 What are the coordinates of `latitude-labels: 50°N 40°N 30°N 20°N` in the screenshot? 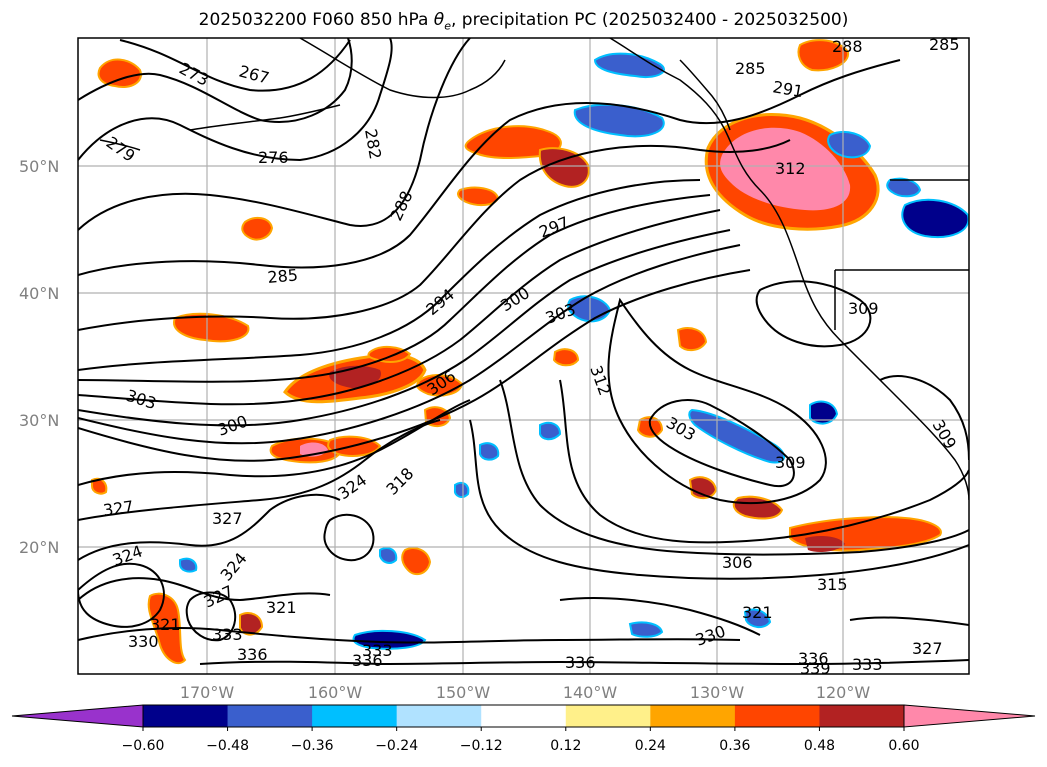 It's located at (39, 357).